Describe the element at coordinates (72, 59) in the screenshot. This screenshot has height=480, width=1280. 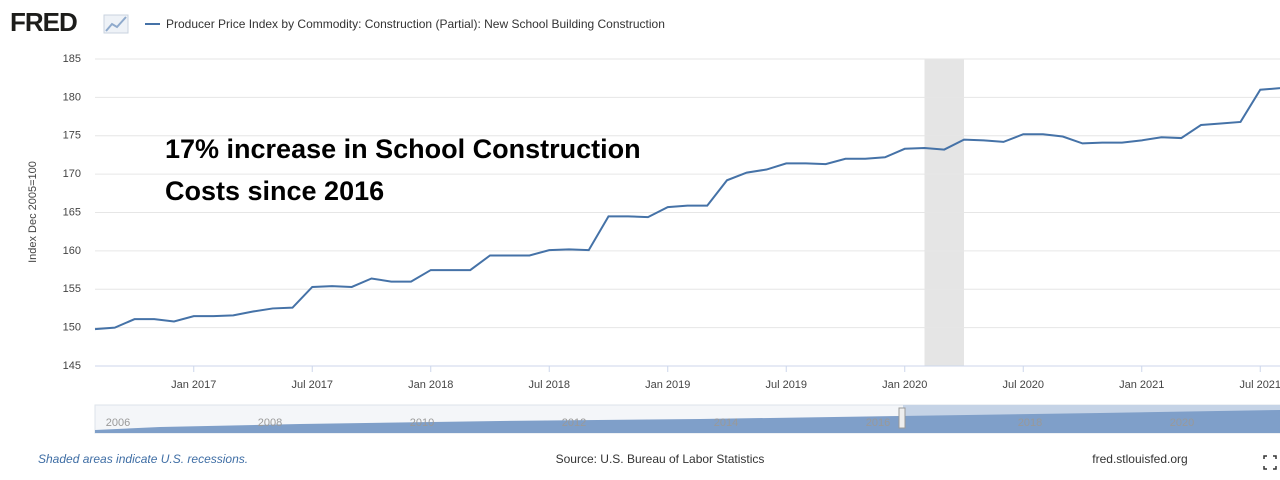
I see `y-tick-label: 185` at that location.